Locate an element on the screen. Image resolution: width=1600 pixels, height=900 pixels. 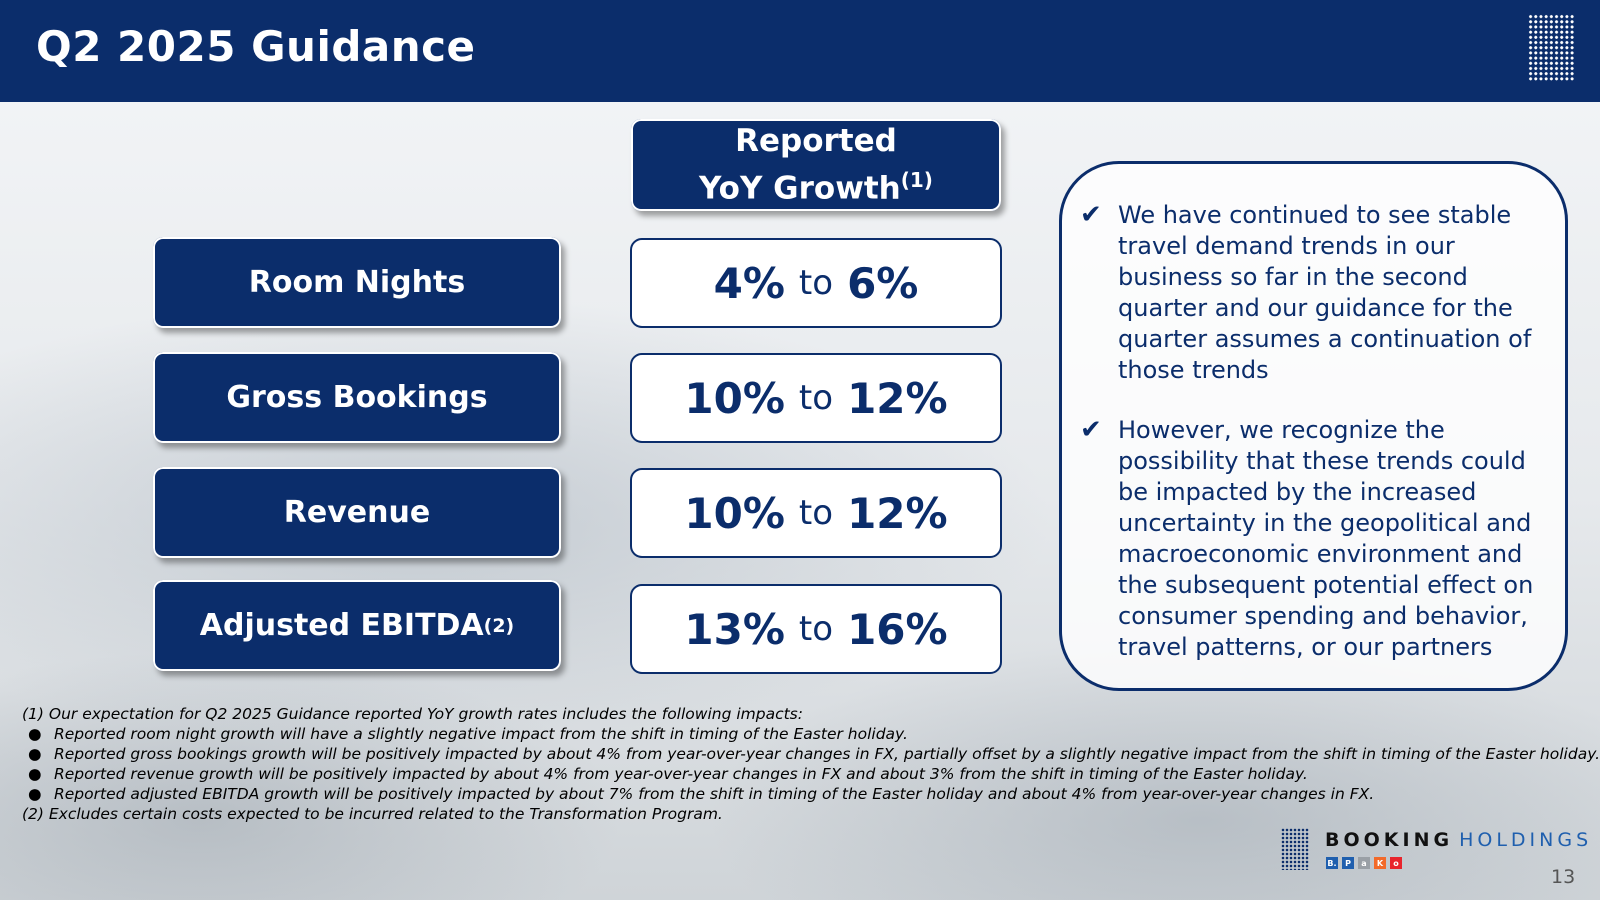
booking-holdings-logo: BOOKING HOLDINGS is located at coordinates (1458, 840).